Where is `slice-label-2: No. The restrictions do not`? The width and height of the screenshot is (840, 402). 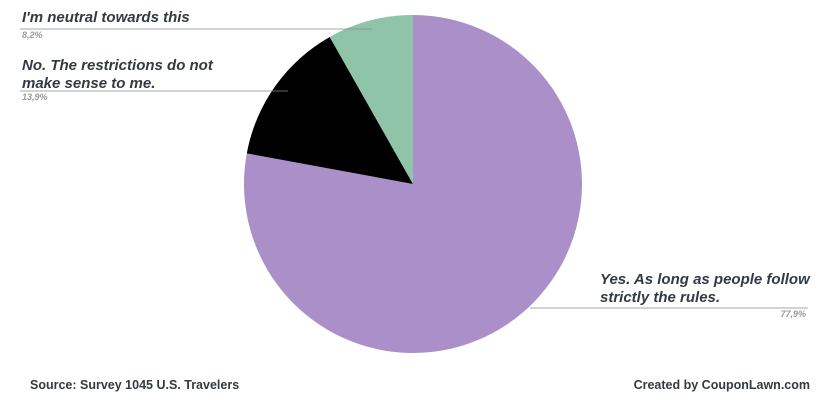 slice-label-2: No. The restrictions do not is located at coordinates (118, 65).